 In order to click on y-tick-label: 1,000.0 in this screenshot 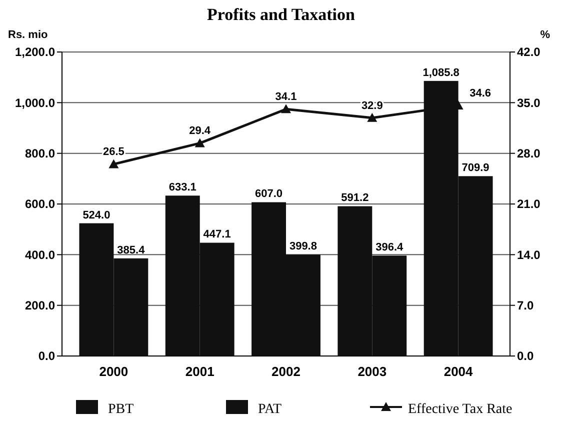, I will do `click(35, 103)`.